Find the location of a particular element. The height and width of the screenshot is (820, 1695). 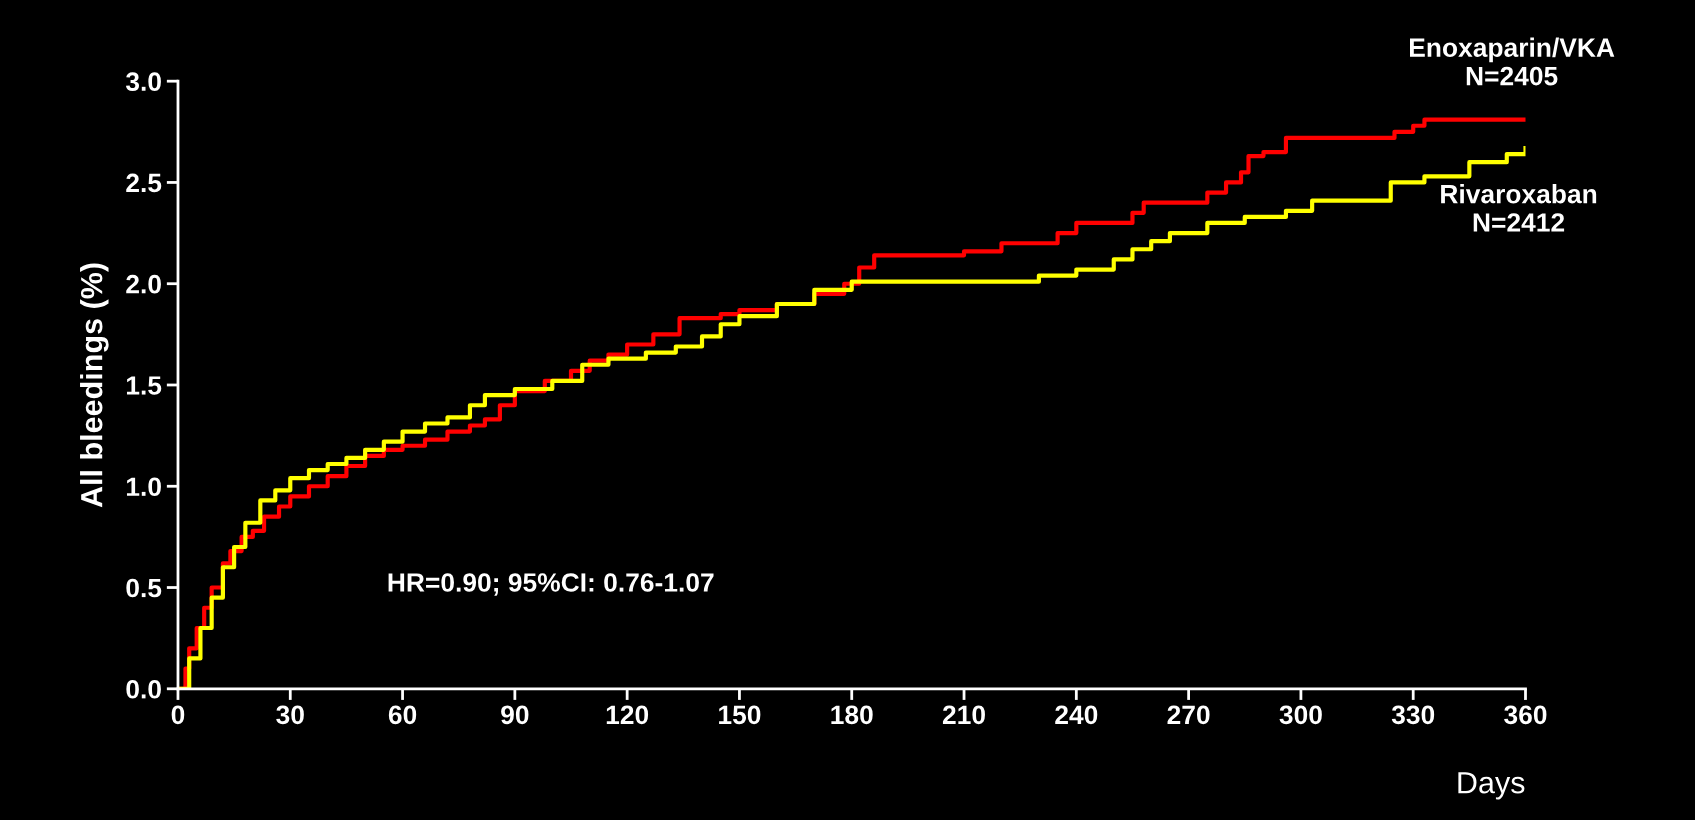

x-tick-label: 0 is located at coordinates (178, 715).